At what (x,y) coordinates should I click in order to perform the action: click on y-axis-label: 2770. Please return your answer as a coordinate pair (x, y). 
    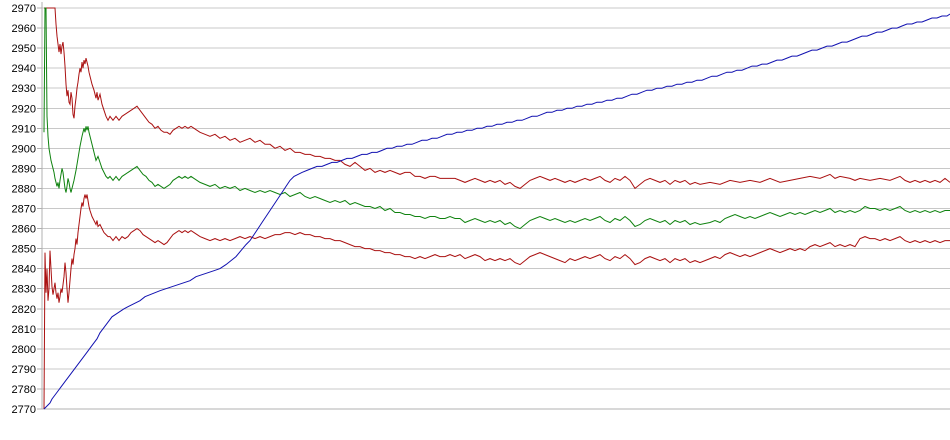
    Looking at the image, I should click on (24, 410).